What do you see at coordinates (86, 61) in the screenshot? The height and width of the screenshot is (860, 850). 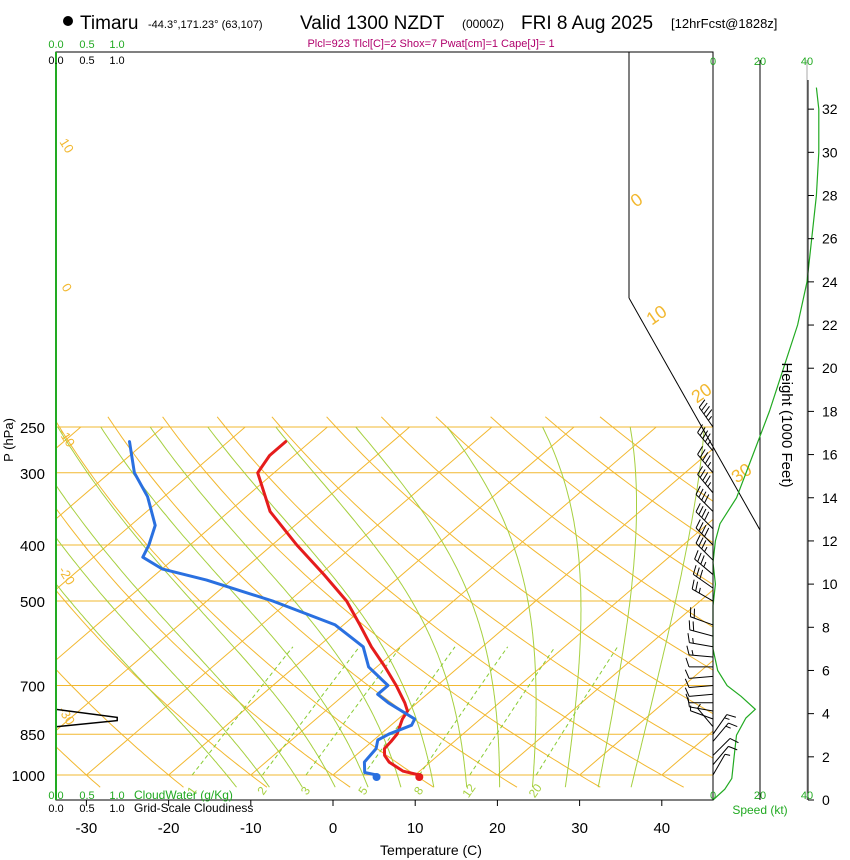 I see `cloudiness-tick-label: 0.5` at bounding box center [86, 61].